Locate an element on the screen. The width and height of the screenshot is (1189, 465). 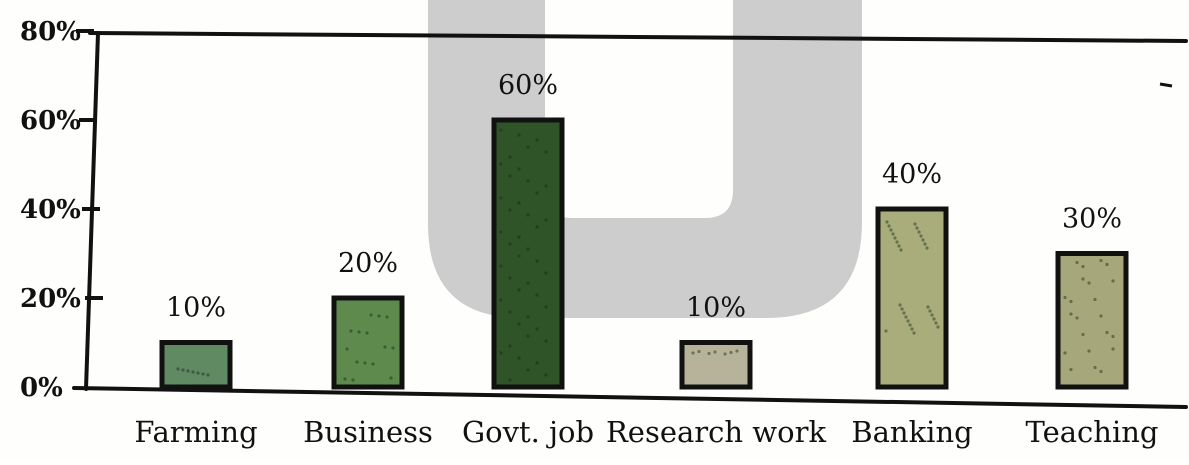
category-label-teaching: Teaching is located at coordinates (1092, 432).